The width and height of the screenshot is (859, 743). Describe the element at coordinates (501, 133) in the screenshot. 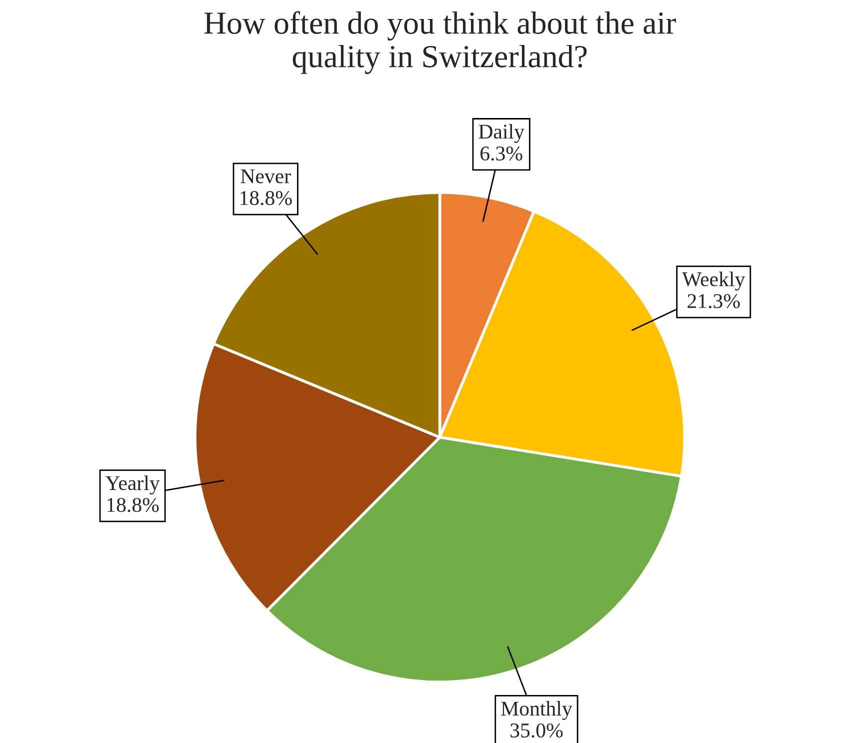

I see `slice-label: Daily` at that location.